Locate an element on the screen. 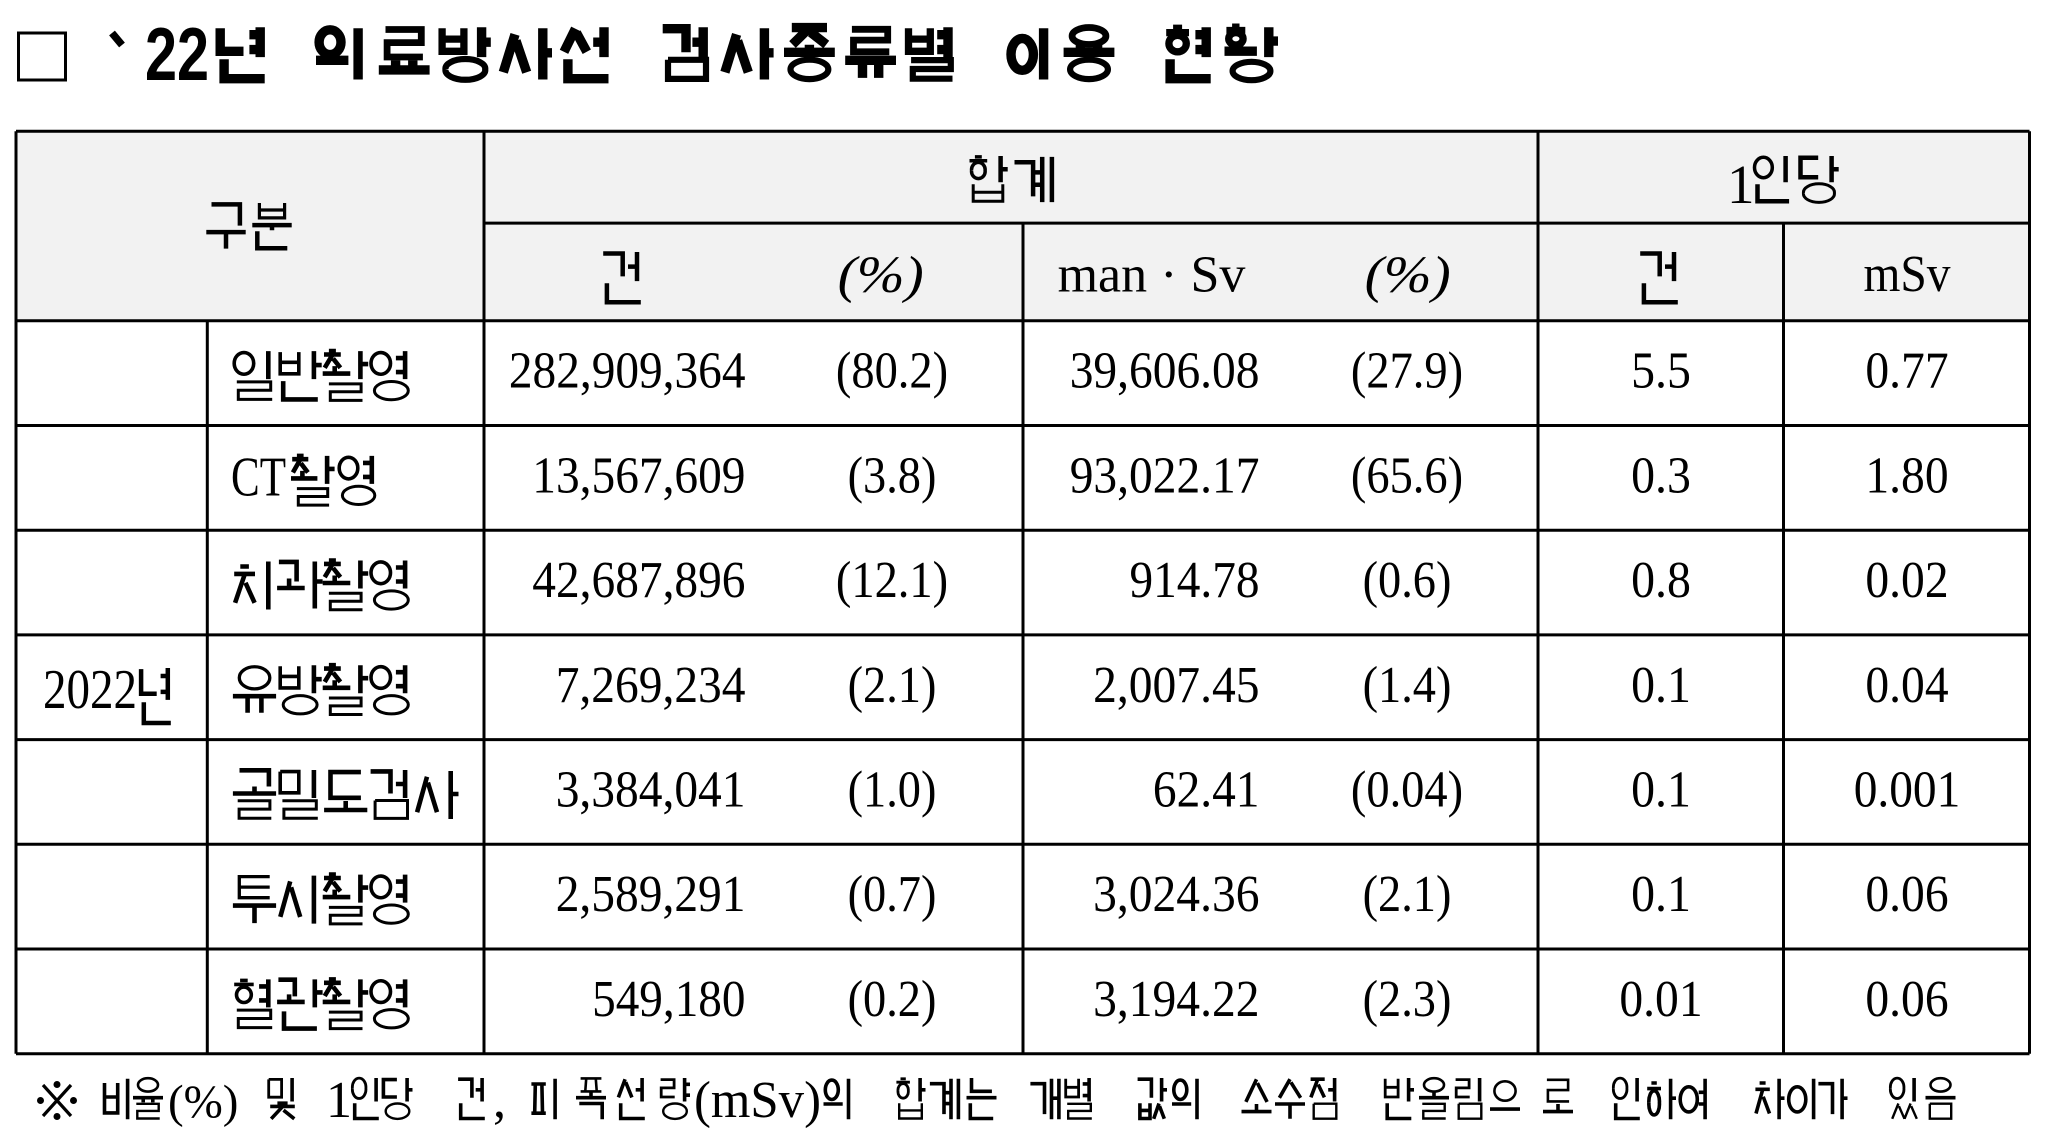 The image size is (2048, 1143). svg-text: 0.3 is located at coordinates (1661, 475).